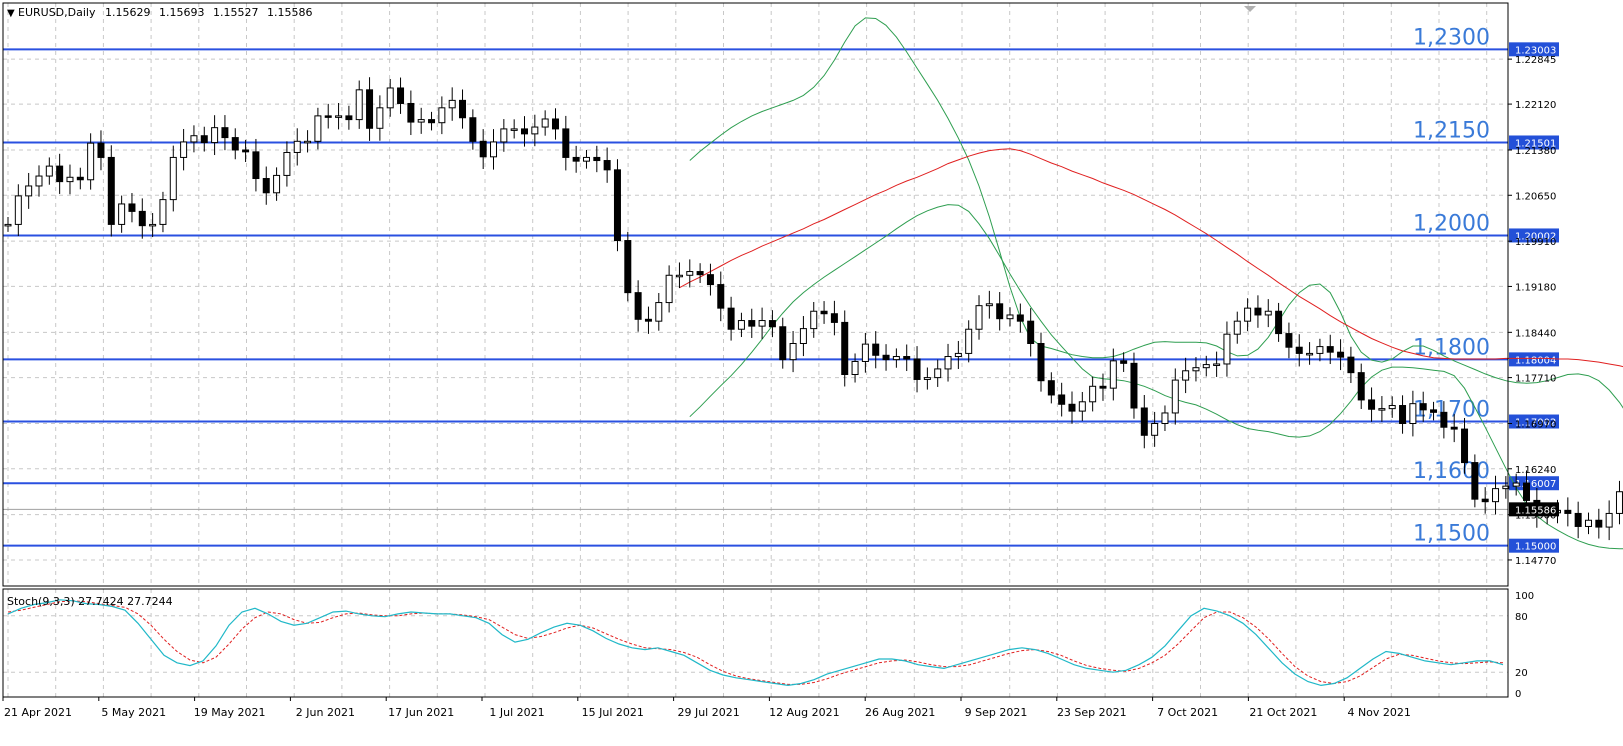 The width and height of the screenshot is (1623, 746). What do you see at coordinates (11, 13) in the screenshot?
I see `chart-header-arrow: ▼` at bounding box center [11, 13].